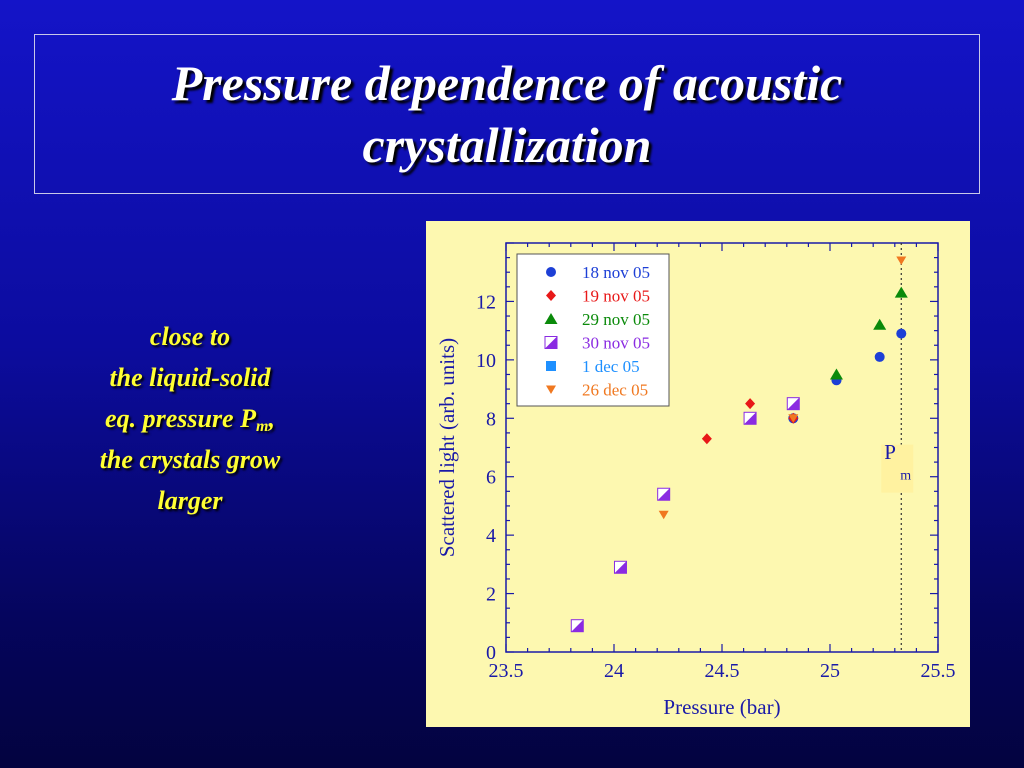  What do you see at coordinates (491, 478) in the screenshot?
I see `y-tick-label: 6` at bounding box center [491, 478].